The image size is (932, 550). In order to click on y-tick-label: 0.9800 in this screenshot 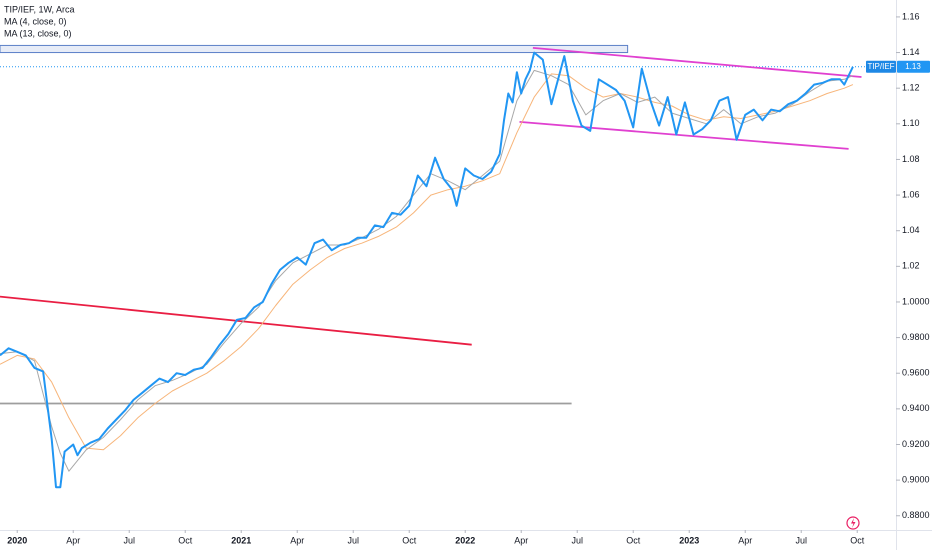, I will do `click(916, 337)`.